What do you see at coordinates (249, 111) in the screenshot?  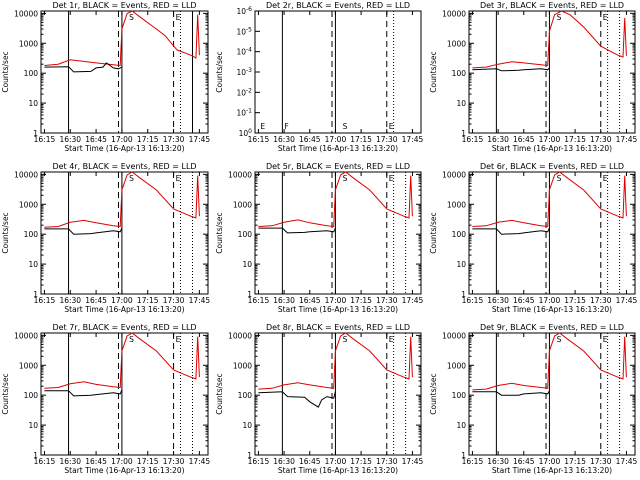 I see `y-tick-exp: -1` at bounding box center [249, 111].